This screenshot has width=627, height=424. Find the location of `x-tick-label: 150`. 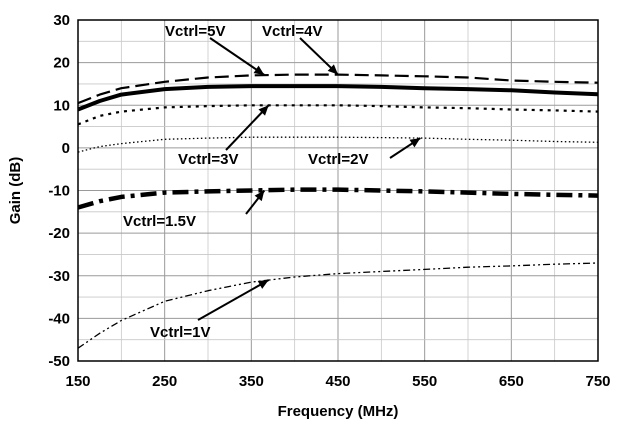

x-tick-label: 150 is located at coordinates (77, 381).